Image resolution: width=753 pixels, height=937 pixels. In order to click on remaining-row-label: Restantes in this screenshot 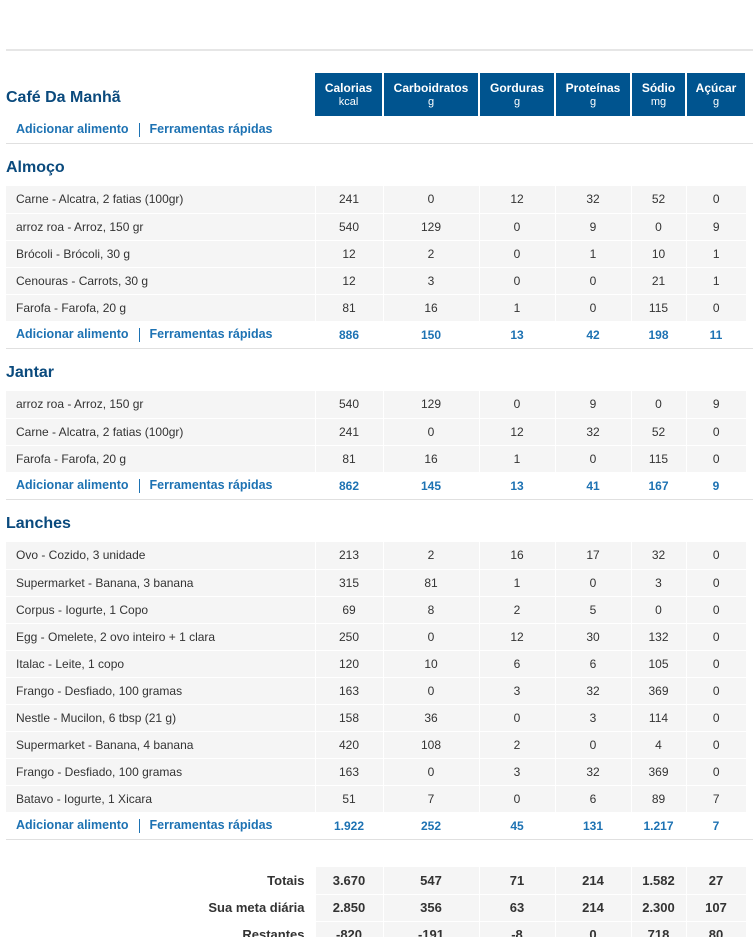, I will do `click(160, 929)`.